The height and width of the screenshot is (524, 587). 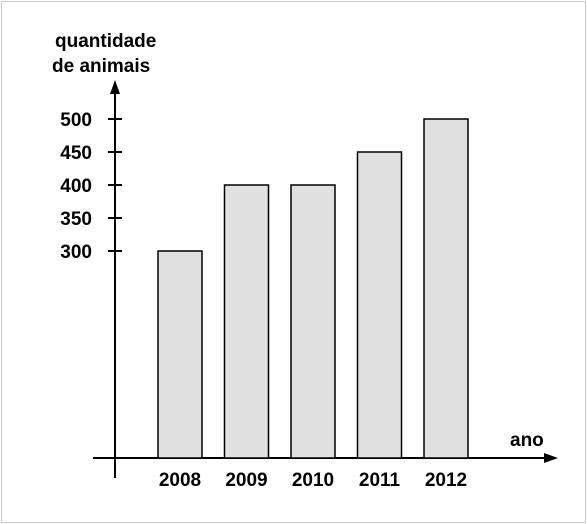 I want to click on x-tick-labels: 2008 2009 2010 2011 2012, so click(x=313, y=480).